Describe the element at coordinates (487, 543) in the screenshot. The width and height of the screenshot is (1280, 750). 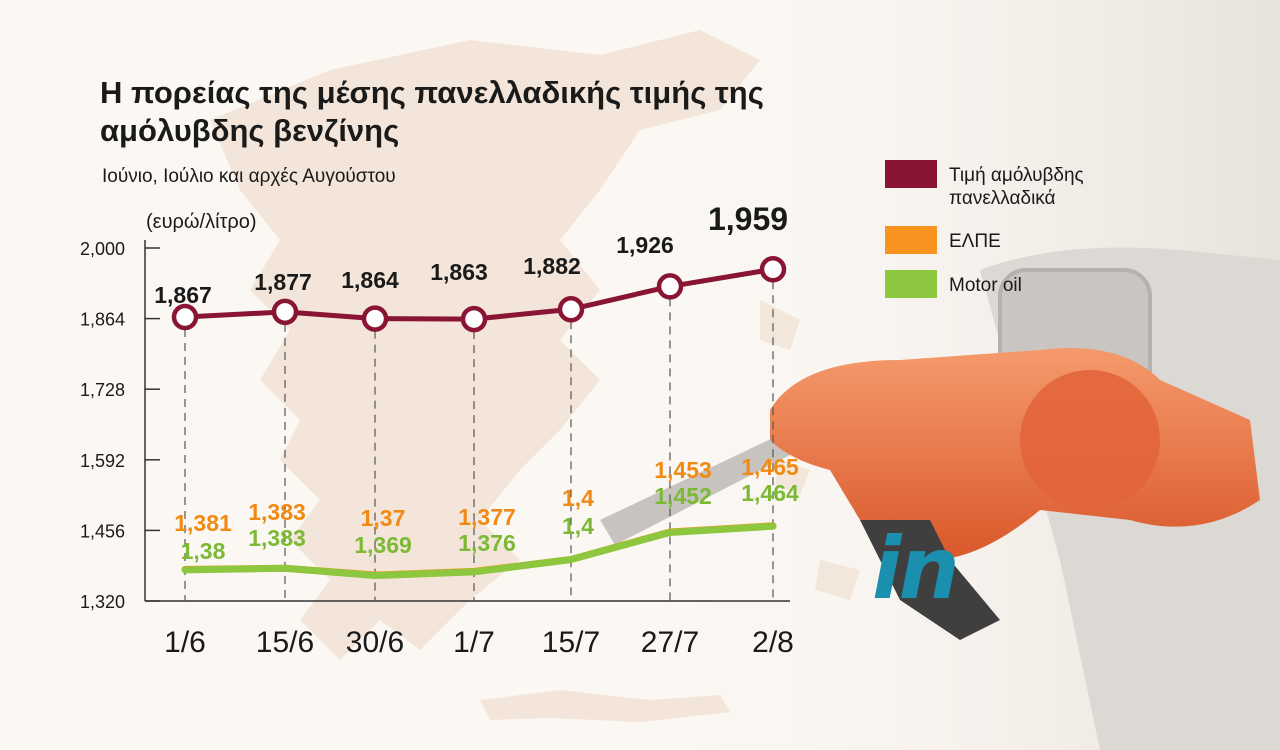
I see `motor-oil-data-label: 1,376` at that location.